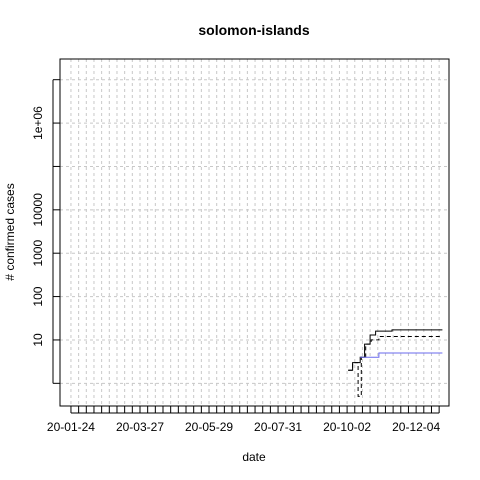 Image resolution: width=480 pixels, height=480 pixels. I want to click on series-layer, so click(395, 363).